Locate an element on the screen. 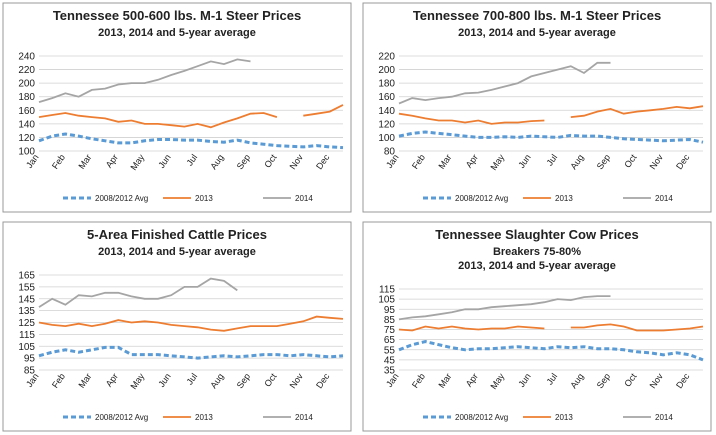  y-tick-label: 85 is located at coordinates (30, 371).